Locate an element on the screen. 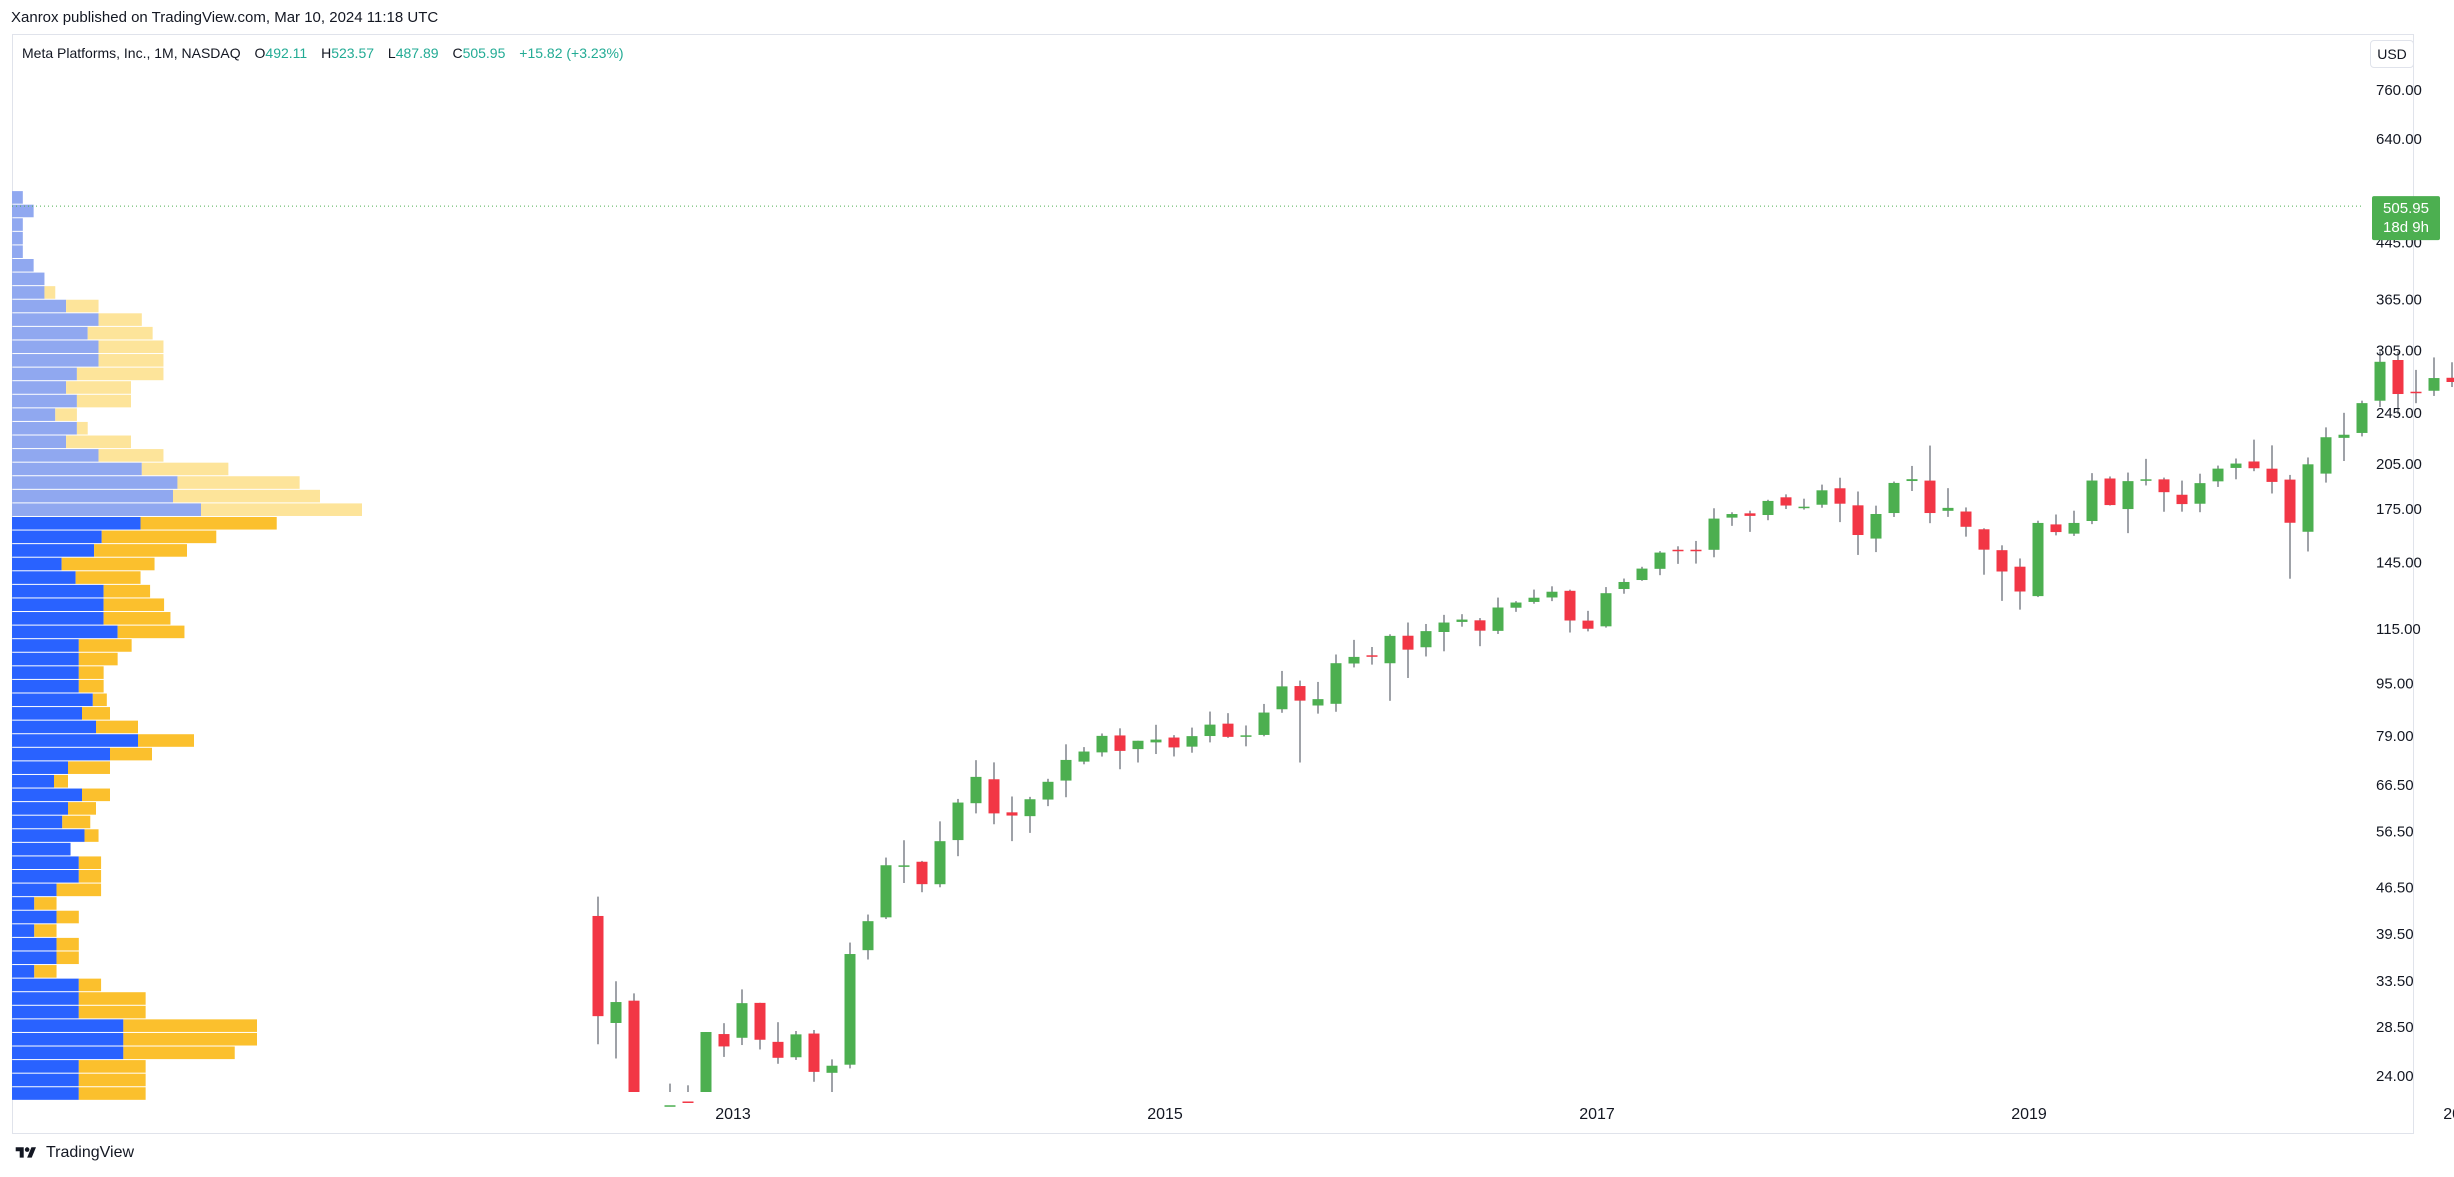 The height and width of the screenshot is (1177, 2454). y-axis-tick-label: 66.50 is located at coordinates (2395, 785).